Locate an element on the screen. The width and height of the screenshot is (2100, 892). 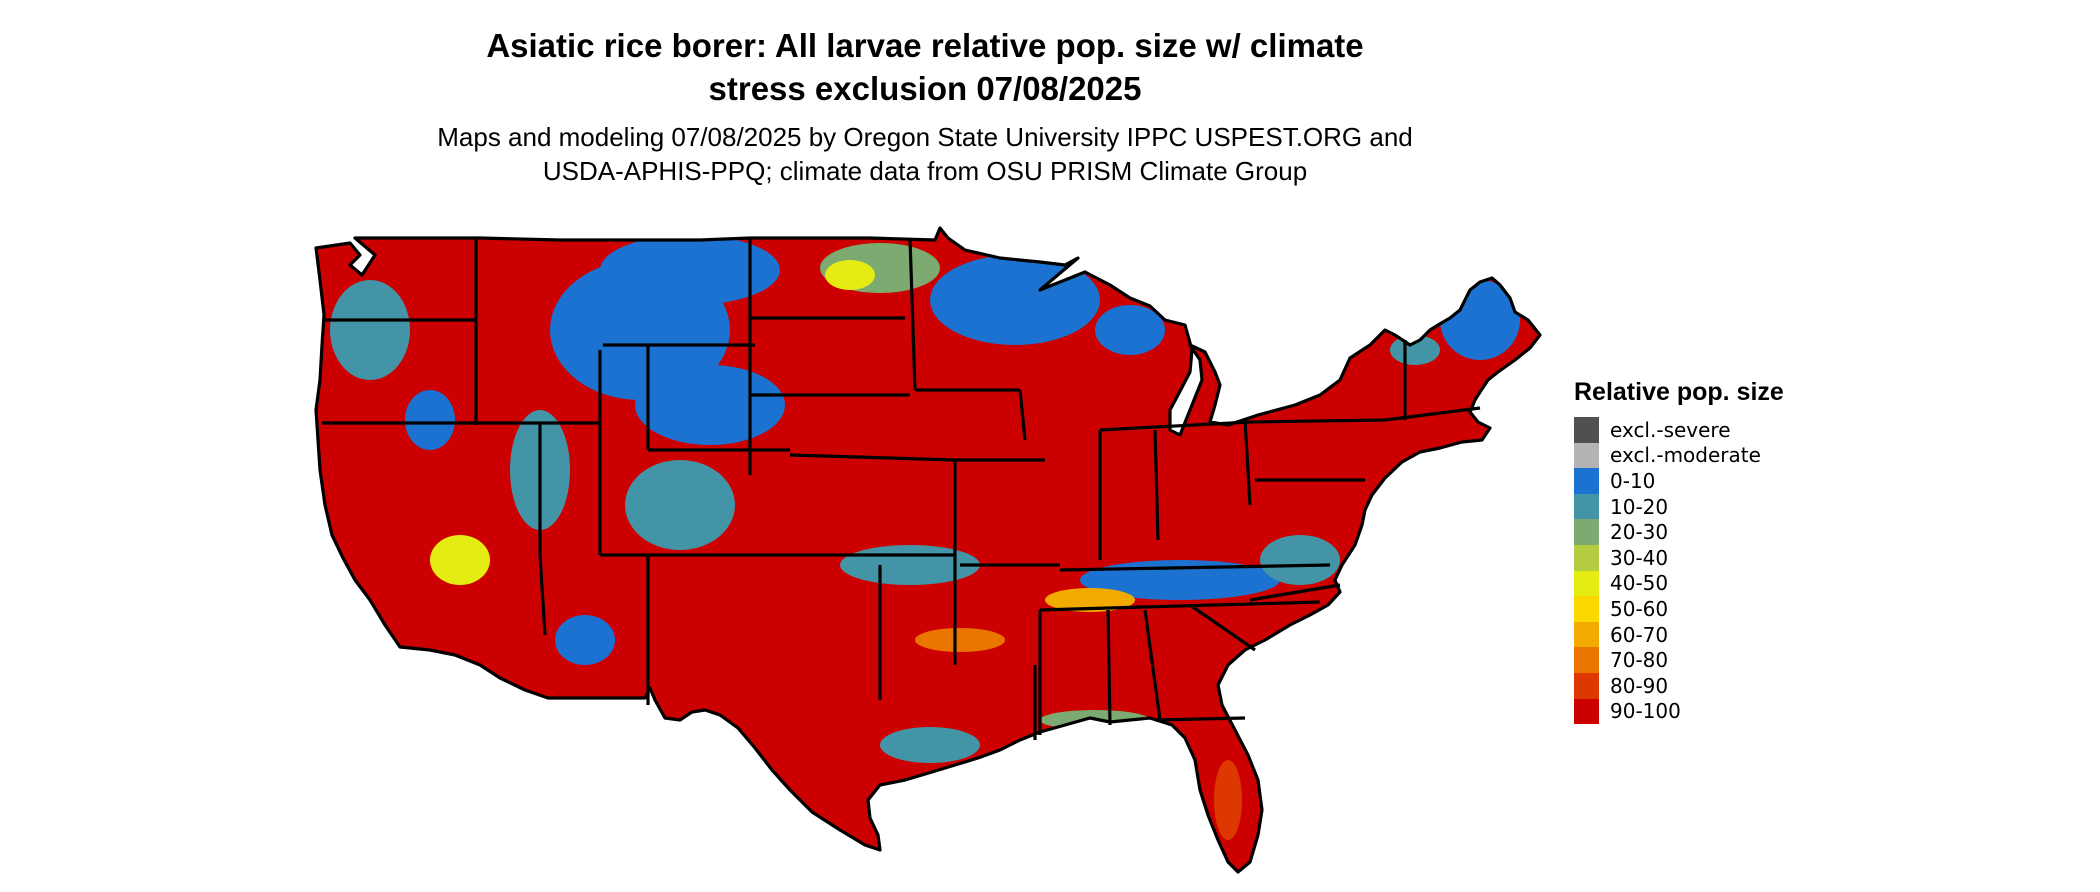
risk-zone-michigan-north is located at coordinates (1130, 330).